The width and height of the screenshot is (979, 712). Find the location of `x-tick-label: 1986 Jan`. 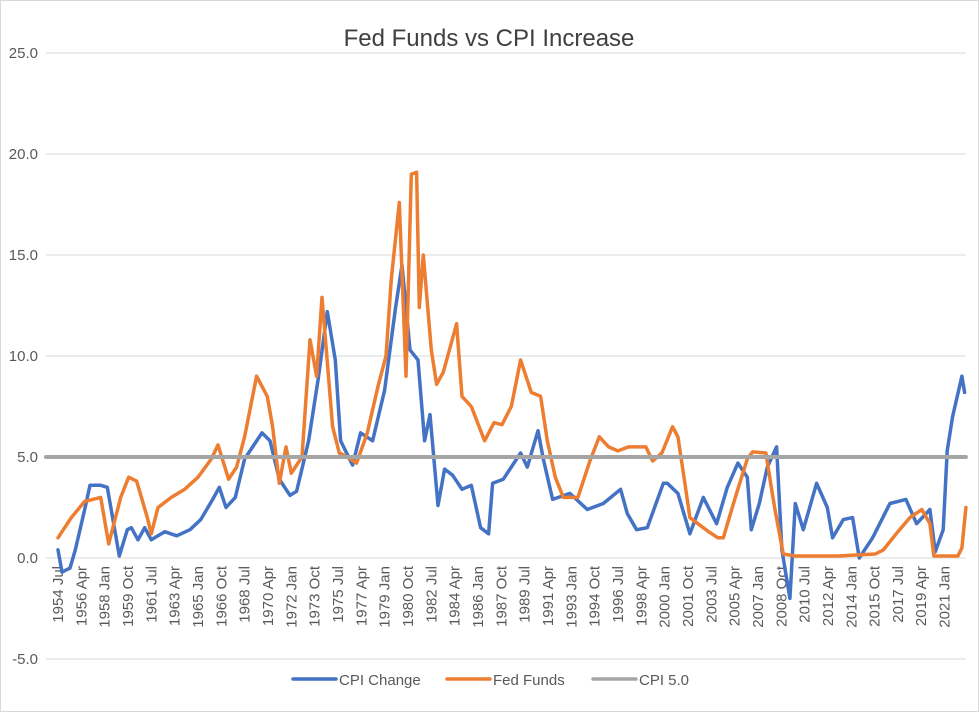

x-tick-label: 1986 Jan is located at coordinates (478, 597).